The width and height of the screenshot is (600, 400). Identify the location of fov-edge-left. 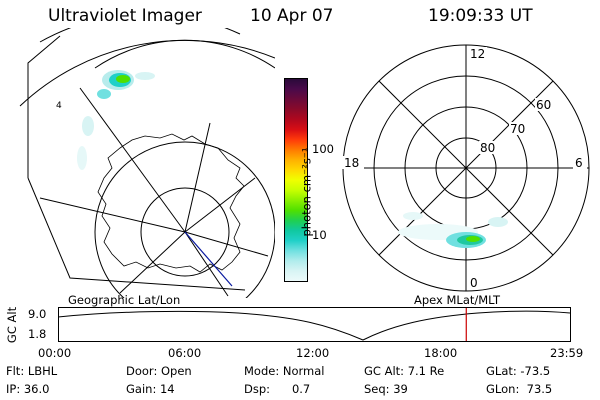
(44, 106).